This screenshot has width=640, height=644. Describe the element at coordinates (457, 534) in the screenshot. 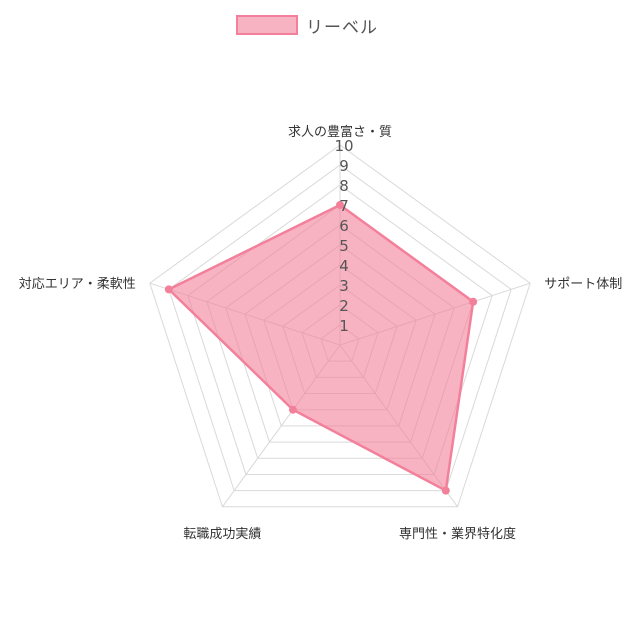

I see `category-label-3: 専門性・業界特化度` at that location.